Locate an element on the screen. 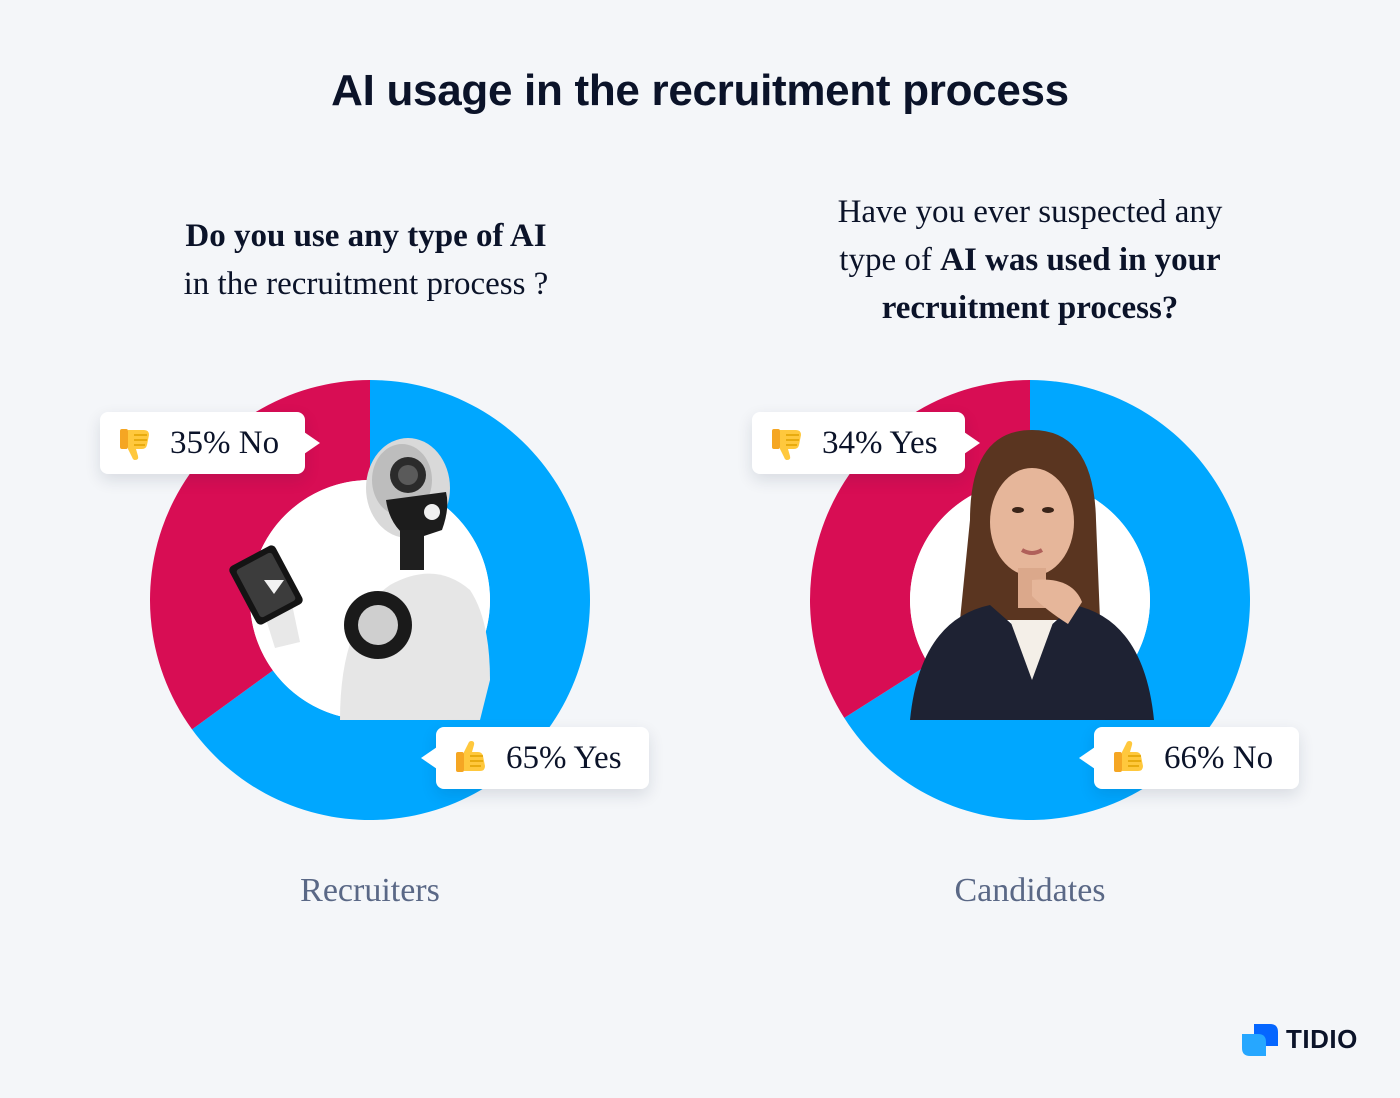 Image resolution: width=1400 pixels, height=1098 pixels. candidates-no-label: 66% No is located at coordinates (1219, 757).